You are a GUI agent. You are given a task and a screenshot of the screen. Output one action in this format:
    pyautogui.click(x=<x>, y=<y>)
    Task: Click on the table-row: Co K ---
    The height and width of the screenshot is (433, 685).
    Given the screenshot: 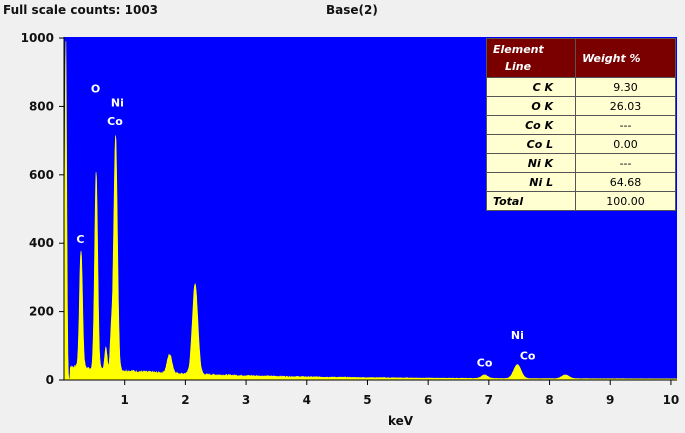 What is the action you would take?
    pyautogui.click(x=580, y=125)
    